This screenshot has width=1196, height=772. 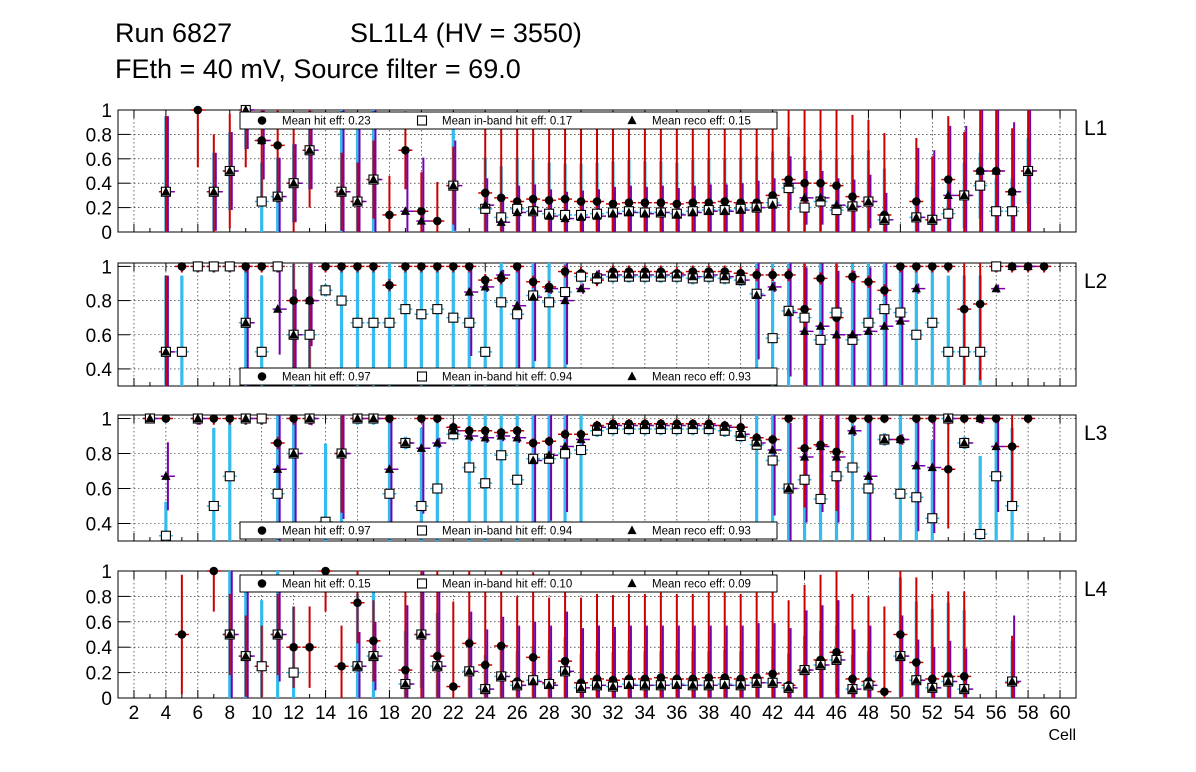 I want to click on legend-marker-triangle, so click(x=632, y=120).